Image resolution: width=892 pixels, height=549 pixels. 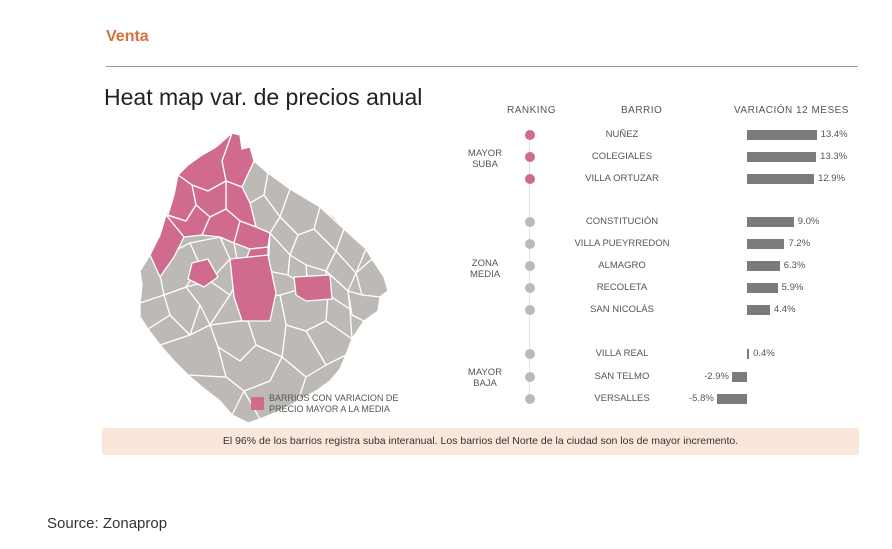 What do you see at coordinates (622, 353) in the screenshot?
I see `barrio-label: VILLA REAL` at bounding box center [622, 353].